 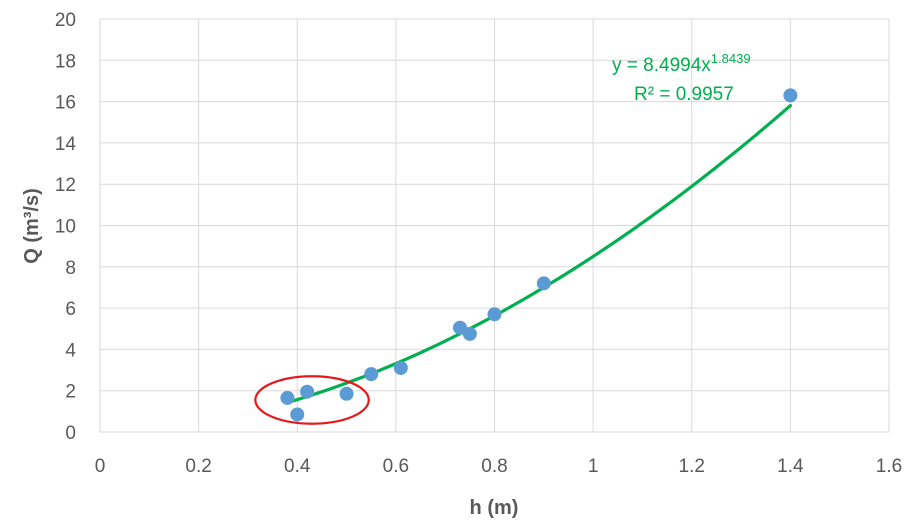 What do you see at coordinates (100, 466) in the screenshot?
I see `x-tick-label: 0` at bounding box center [100, 466].